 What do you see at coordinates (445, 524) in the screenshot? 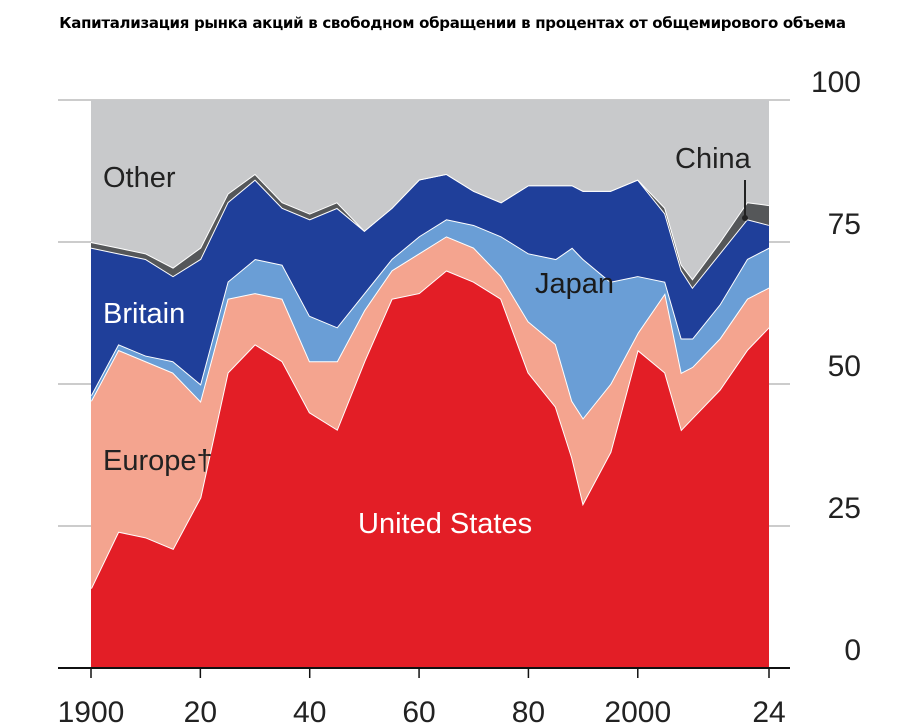
I see `series-label-united-states: United States` at bounding box center [445, 524].